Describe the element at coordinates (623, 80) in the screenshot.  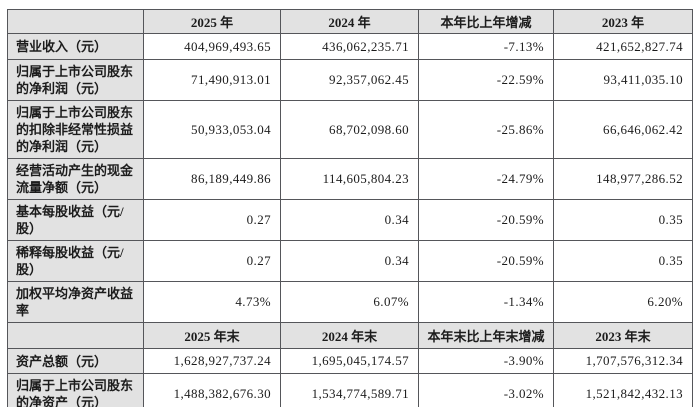
I see `value-2023: 93,411,035.10` at that location.